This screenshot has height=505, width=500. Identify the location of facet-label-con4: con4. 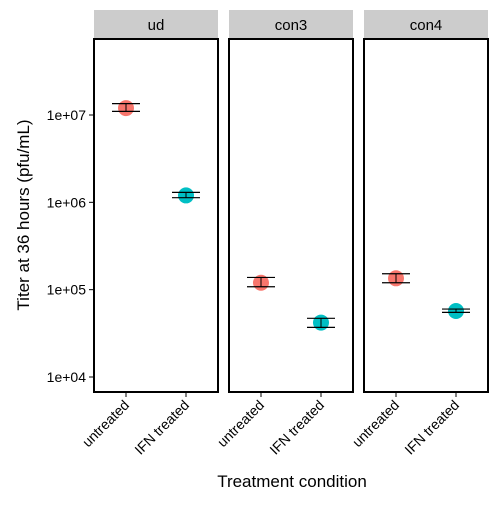
(426, 25).